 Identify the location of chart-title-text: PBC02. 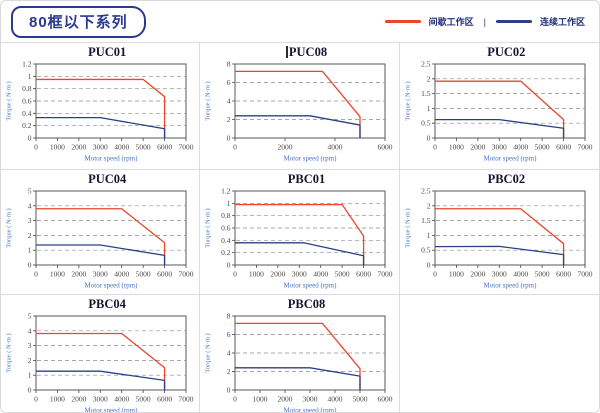
(506, 179).